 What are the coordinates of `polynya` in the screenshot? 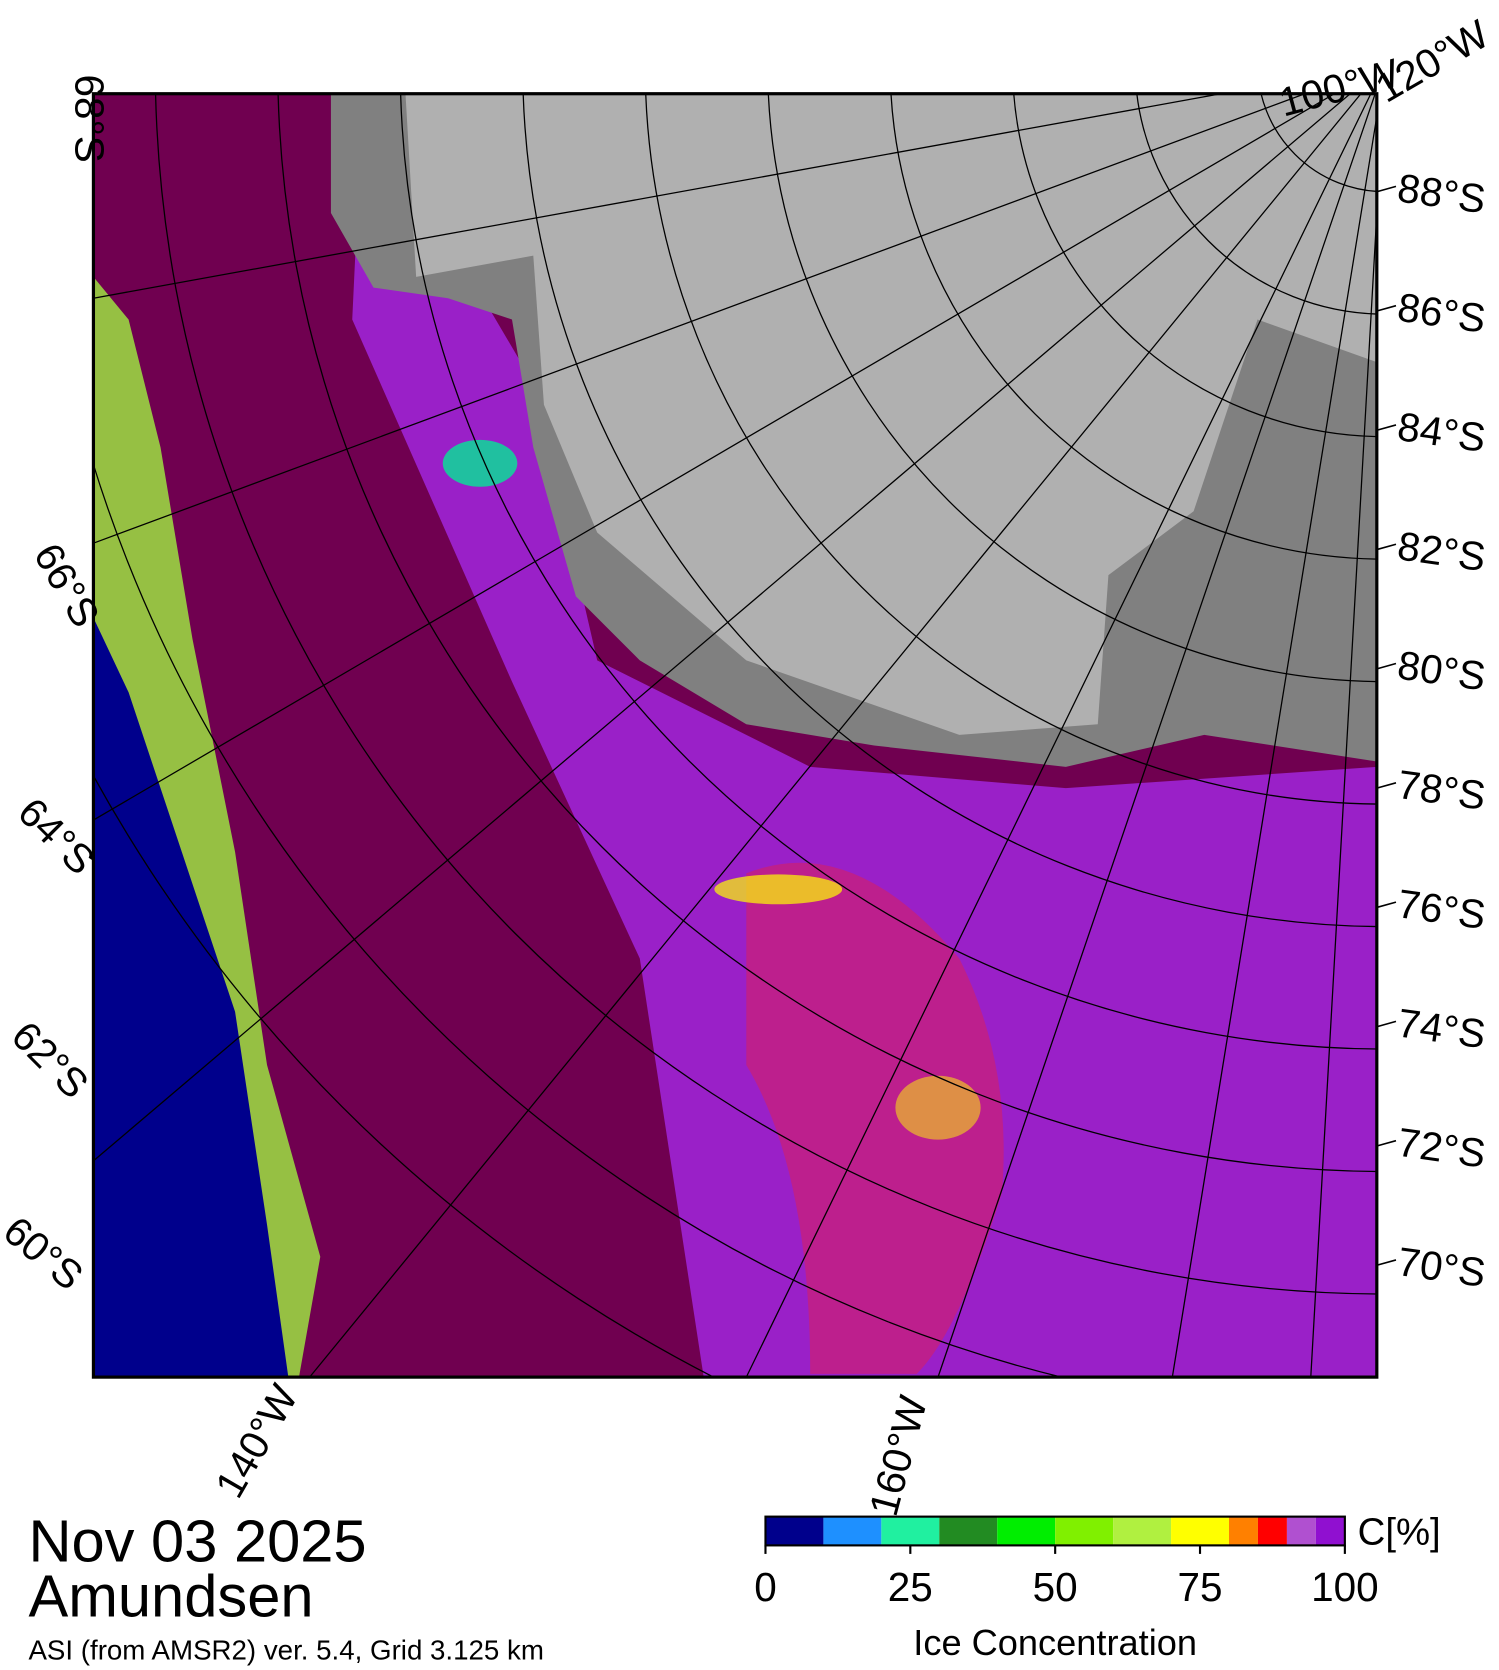 It's located at (480, 463).